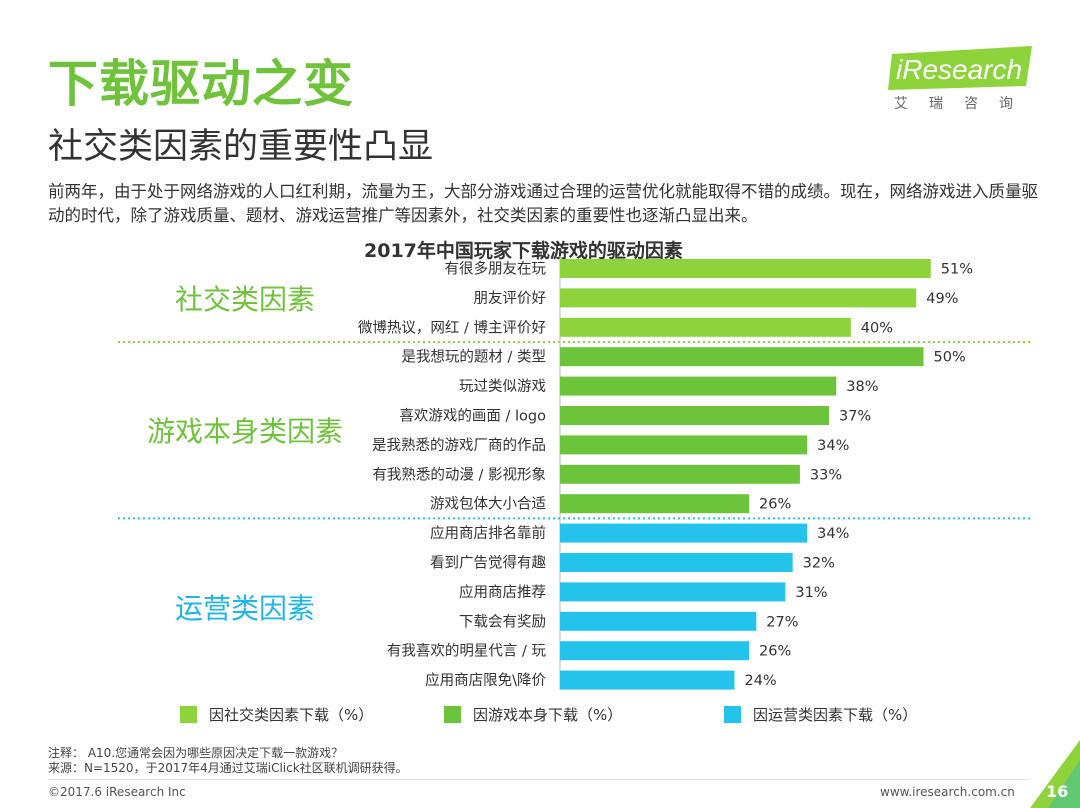  I want to click on category-label: 看到广告觉得有趣, so click(488, 563).